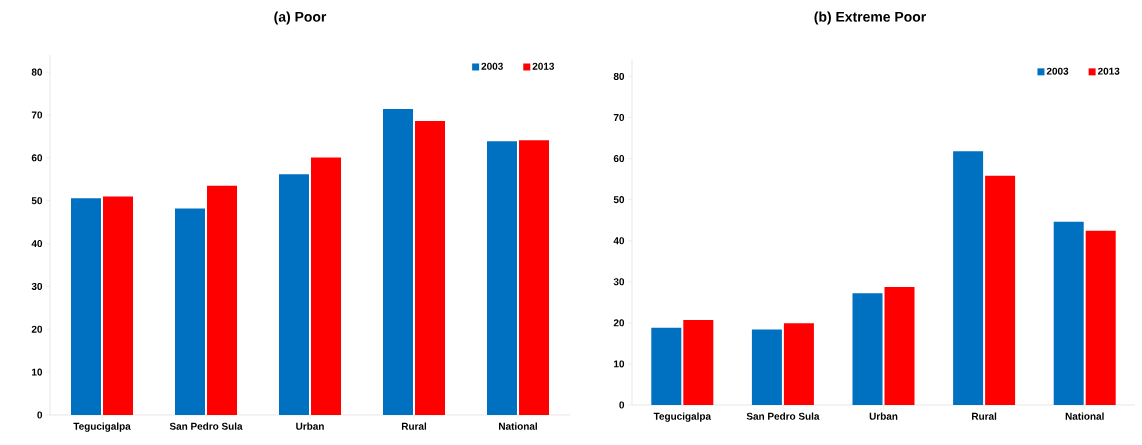 The height and width of the screenshot is (445, 1142). What do you see at coordinates (300, 18) in the screenshot?
I see `chart-title: (a) Poor` at bounding box center [300, 18].